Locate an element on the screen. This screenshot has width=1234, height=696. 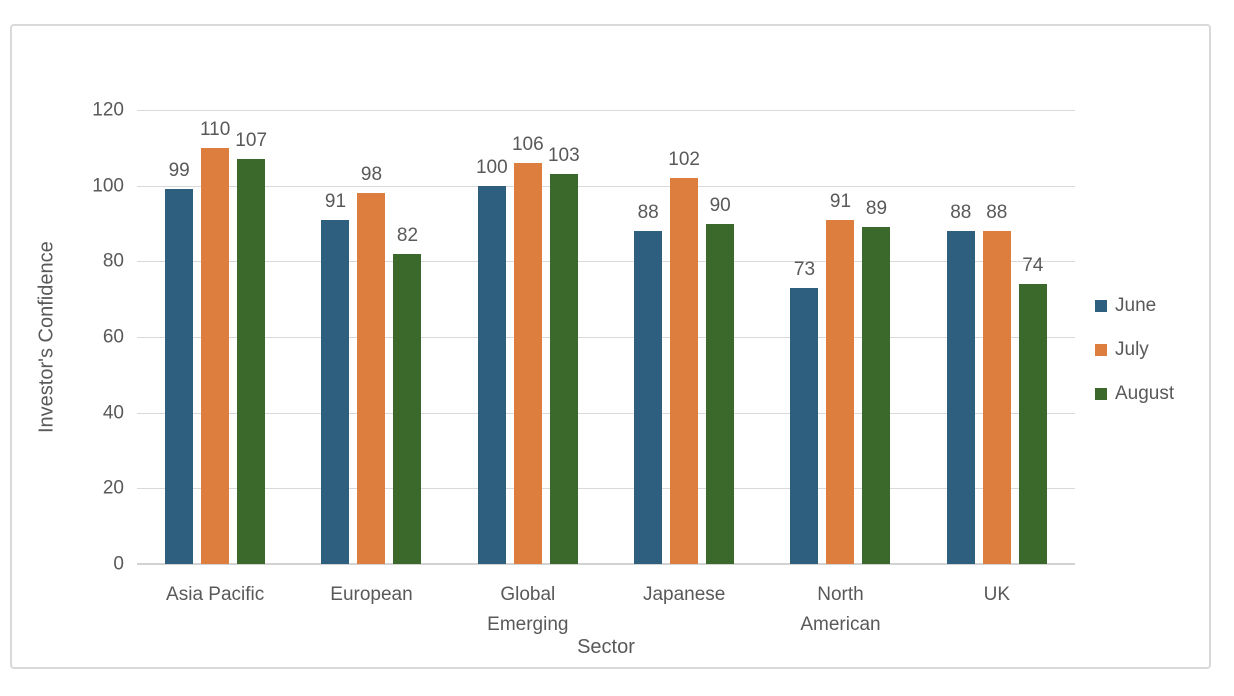
legend-item-june: June is located at coordinates (1134, 305).